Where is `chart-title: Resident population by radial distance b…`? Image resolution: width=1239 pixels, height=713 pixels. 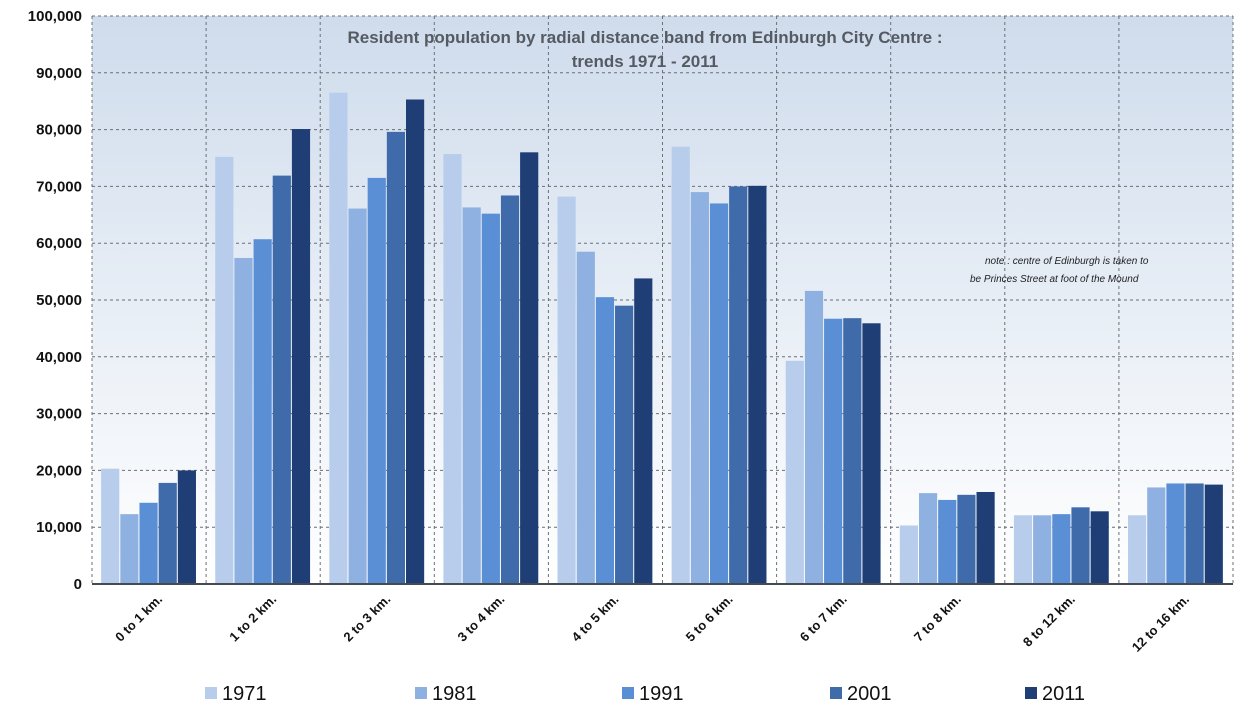
chart-title: Resident population by radial distance b… is located at coordinates (644, 37).